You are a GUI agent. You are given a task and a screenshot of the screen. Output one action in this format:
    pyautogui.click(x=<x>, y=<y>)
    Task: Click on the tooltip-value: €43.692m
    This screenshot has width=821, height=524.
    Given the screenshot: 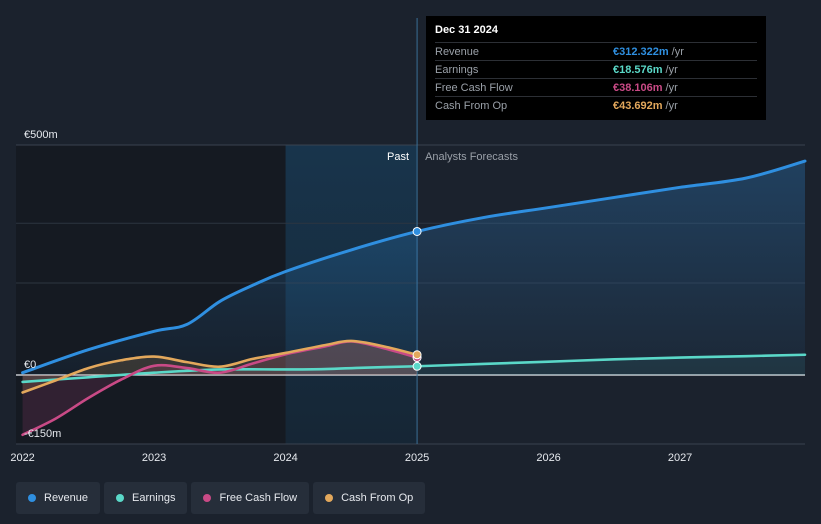 What is the action you would take?
    pyautogui.click(x=638, y=105)
    